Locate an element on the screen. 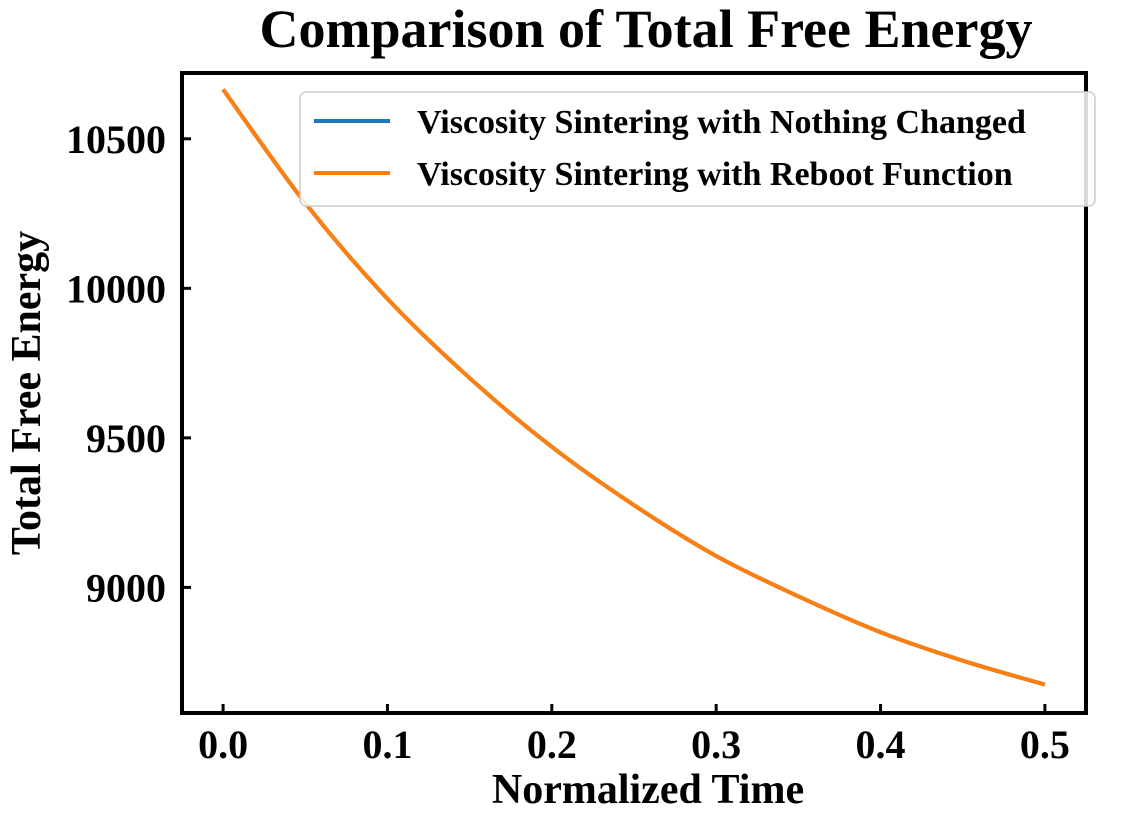 This screenshot has width=1123, height=823. legend-label-reboot-function: Viscosity Sintering with Reboot Function is located at coordinates (715, 174).